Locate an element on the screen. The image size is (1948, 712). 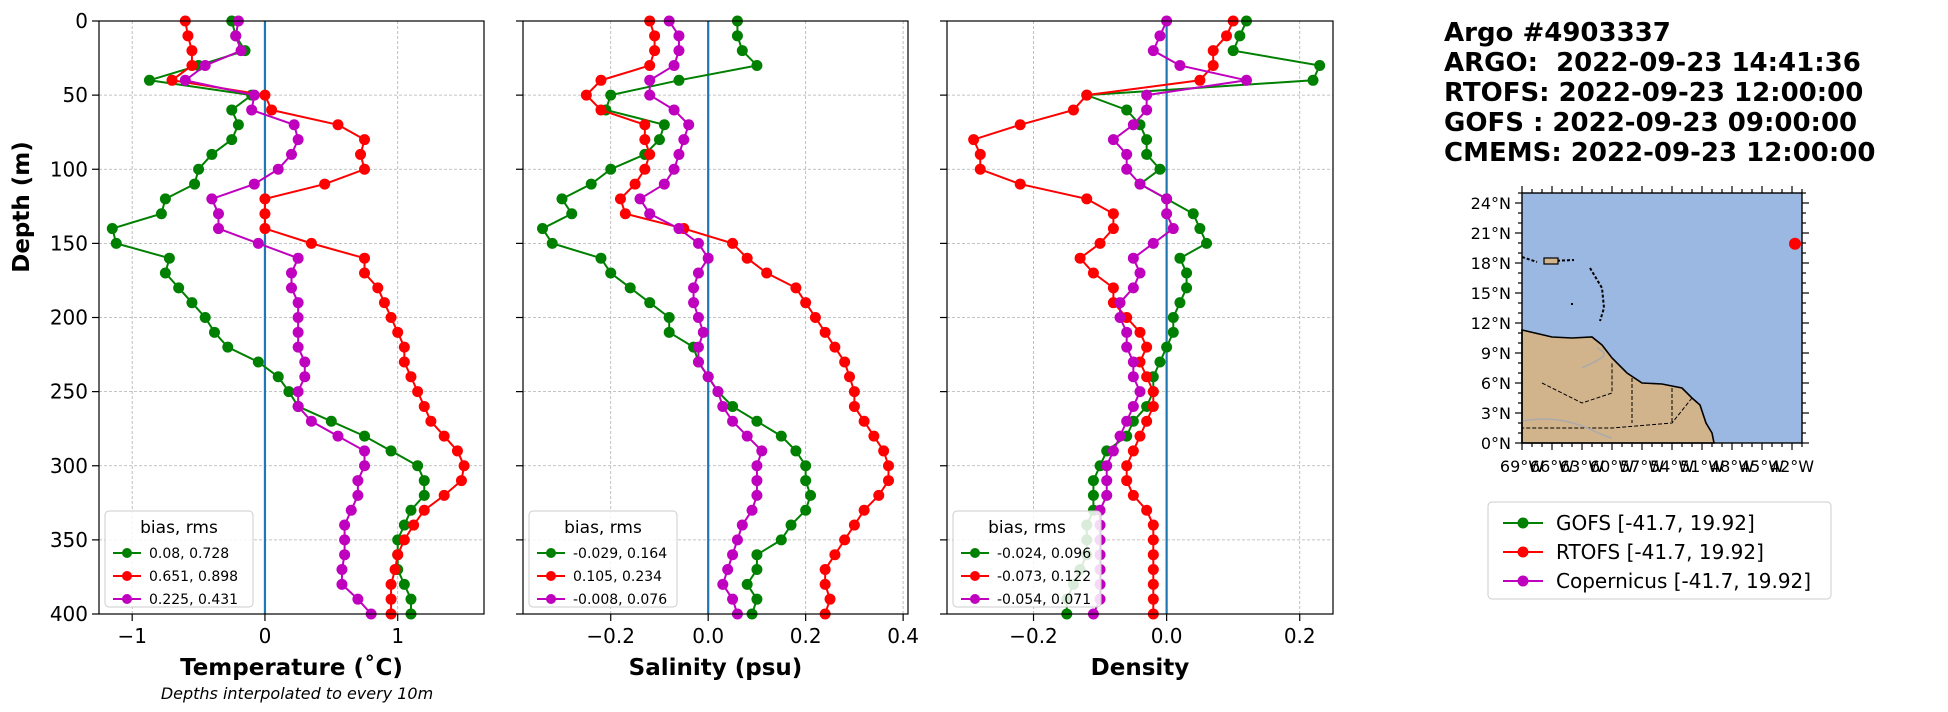
panel-legend-marker-rtofs is located at coordinates (551, 576).